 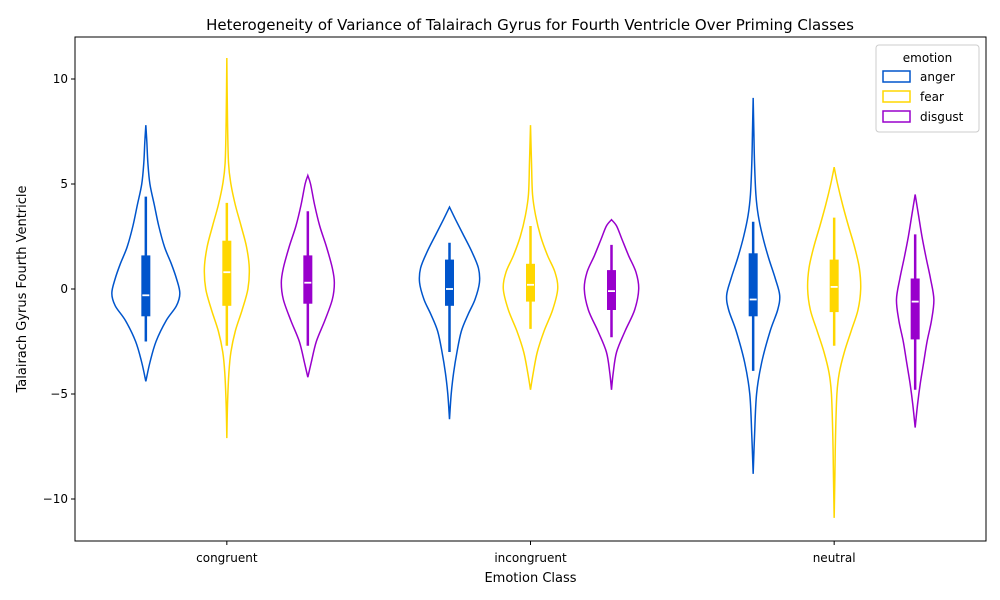 What do you see at coordinates (146, 286) in the screenshot?
I see `iqr-box-anger-congruent` at bounding box center [146, 286].